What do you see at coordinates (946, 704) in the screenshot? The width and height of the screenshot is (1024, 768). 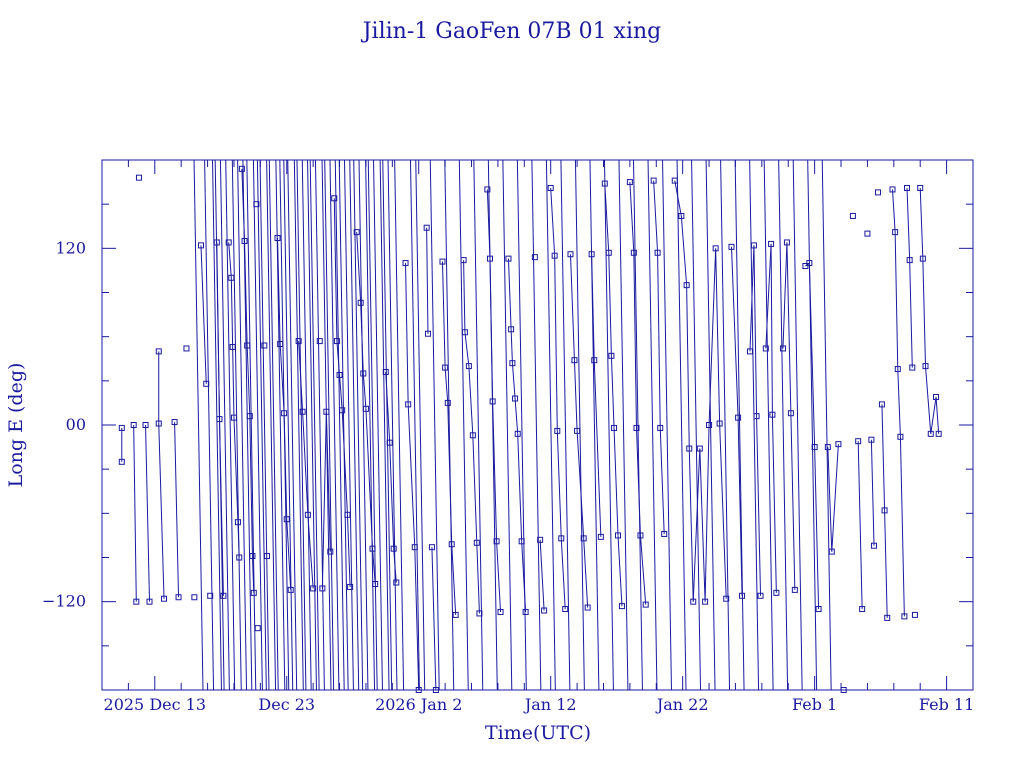 I see `x-tick-label: Feb 11` at bounding box center [946, 704].